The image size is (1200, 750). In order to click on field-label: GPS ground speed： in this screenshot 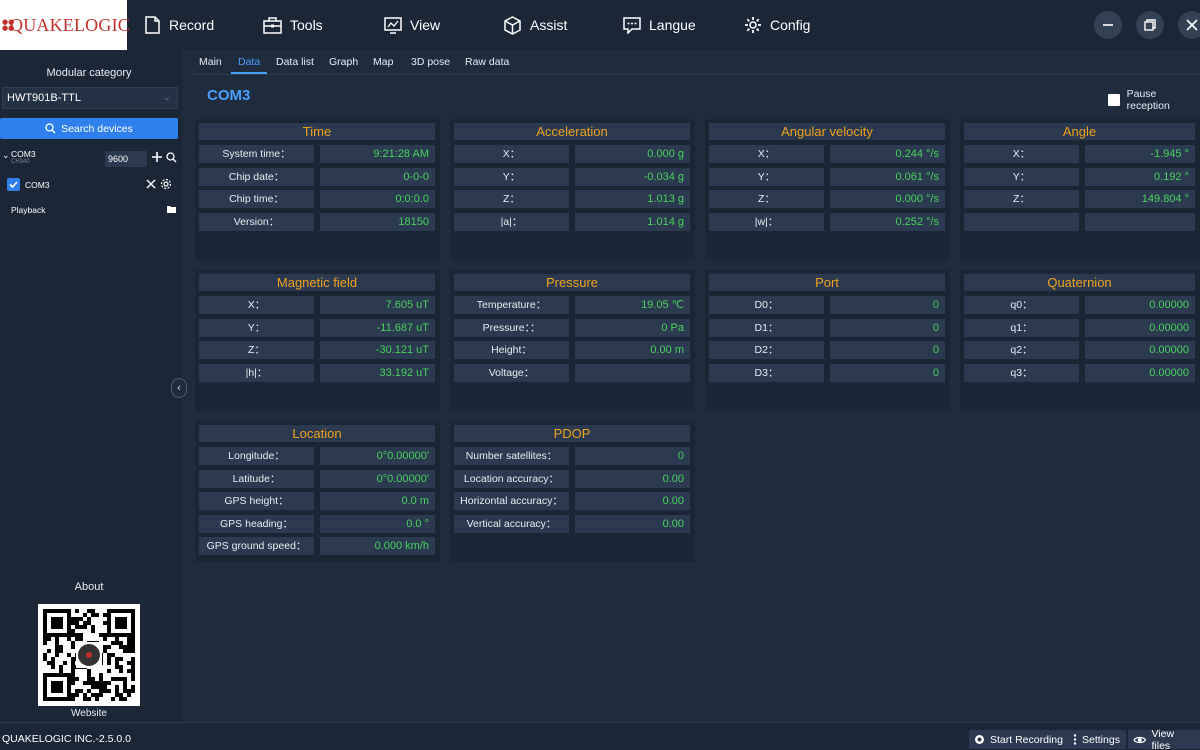, I will do `click(256, 546)`.